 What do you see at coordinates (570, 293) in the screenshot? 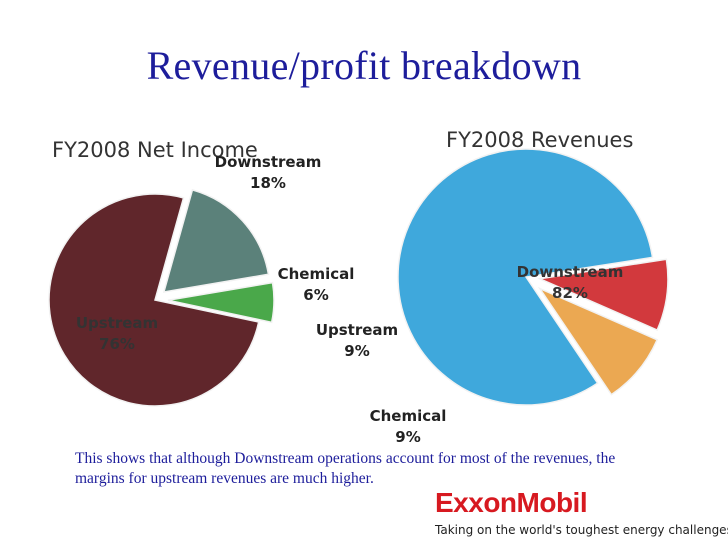
I see `revenues-value-downstream: 82%` at bounding box center [570, 293].